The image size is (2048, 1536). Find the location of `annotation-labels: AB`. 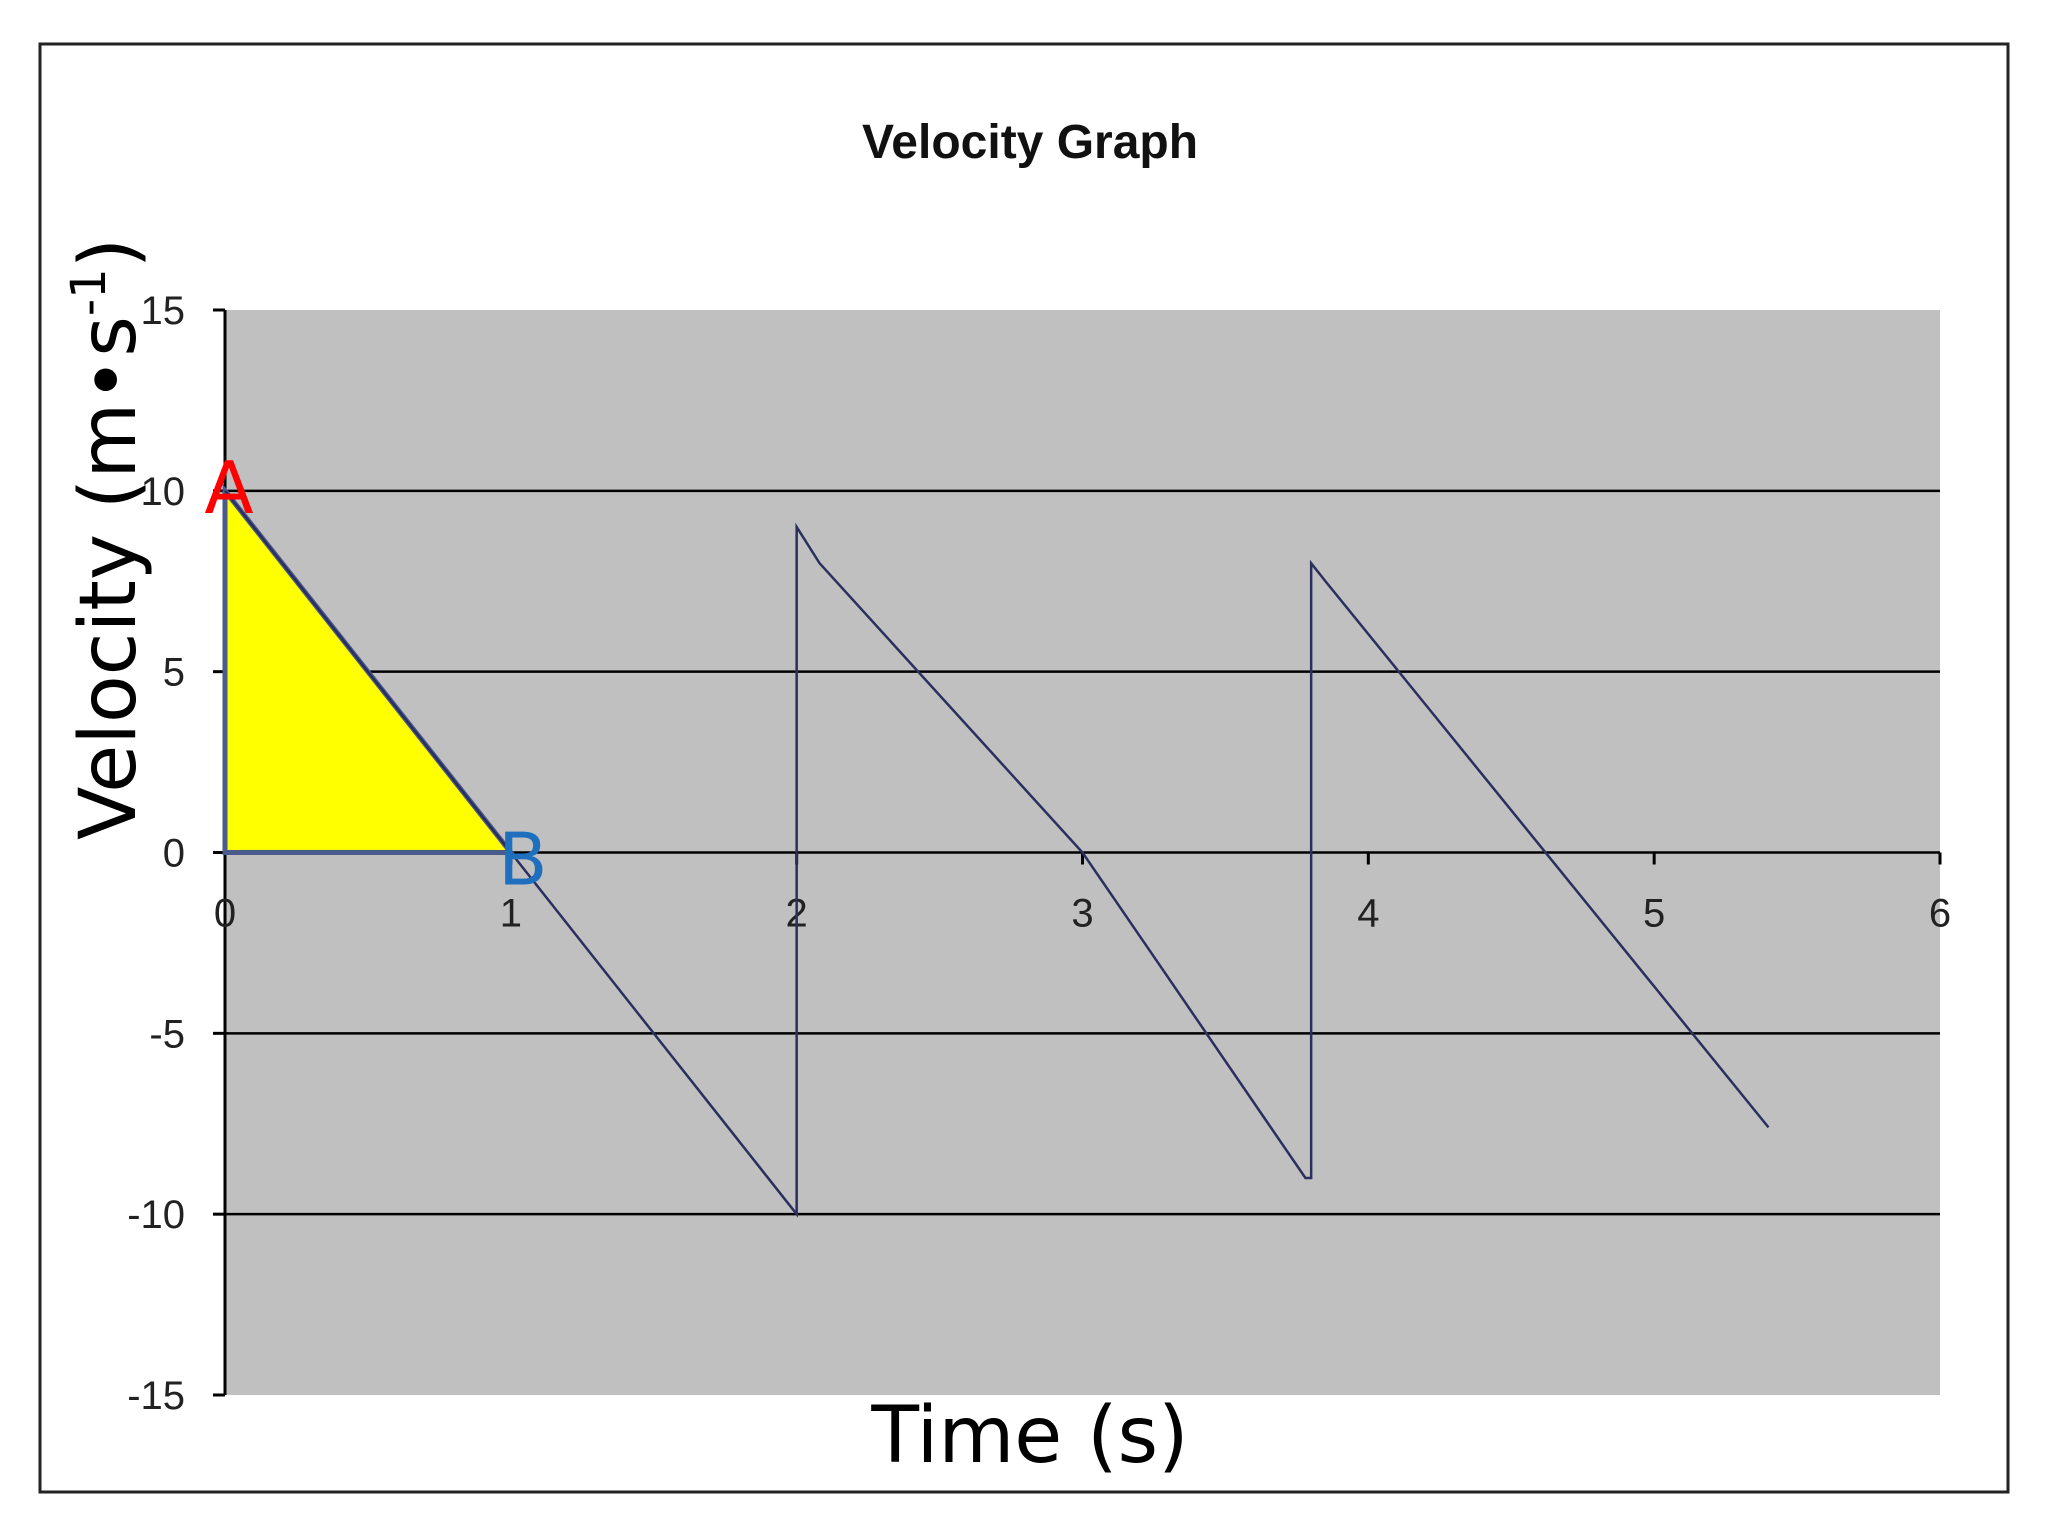

annotation-labels: AB is located at coordinates (375, 674).